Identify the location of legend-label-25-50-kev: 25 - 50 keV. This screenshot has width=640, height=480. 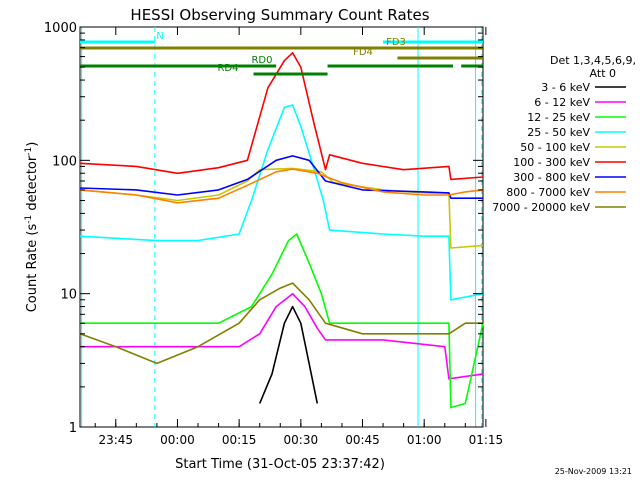
(558, 132).